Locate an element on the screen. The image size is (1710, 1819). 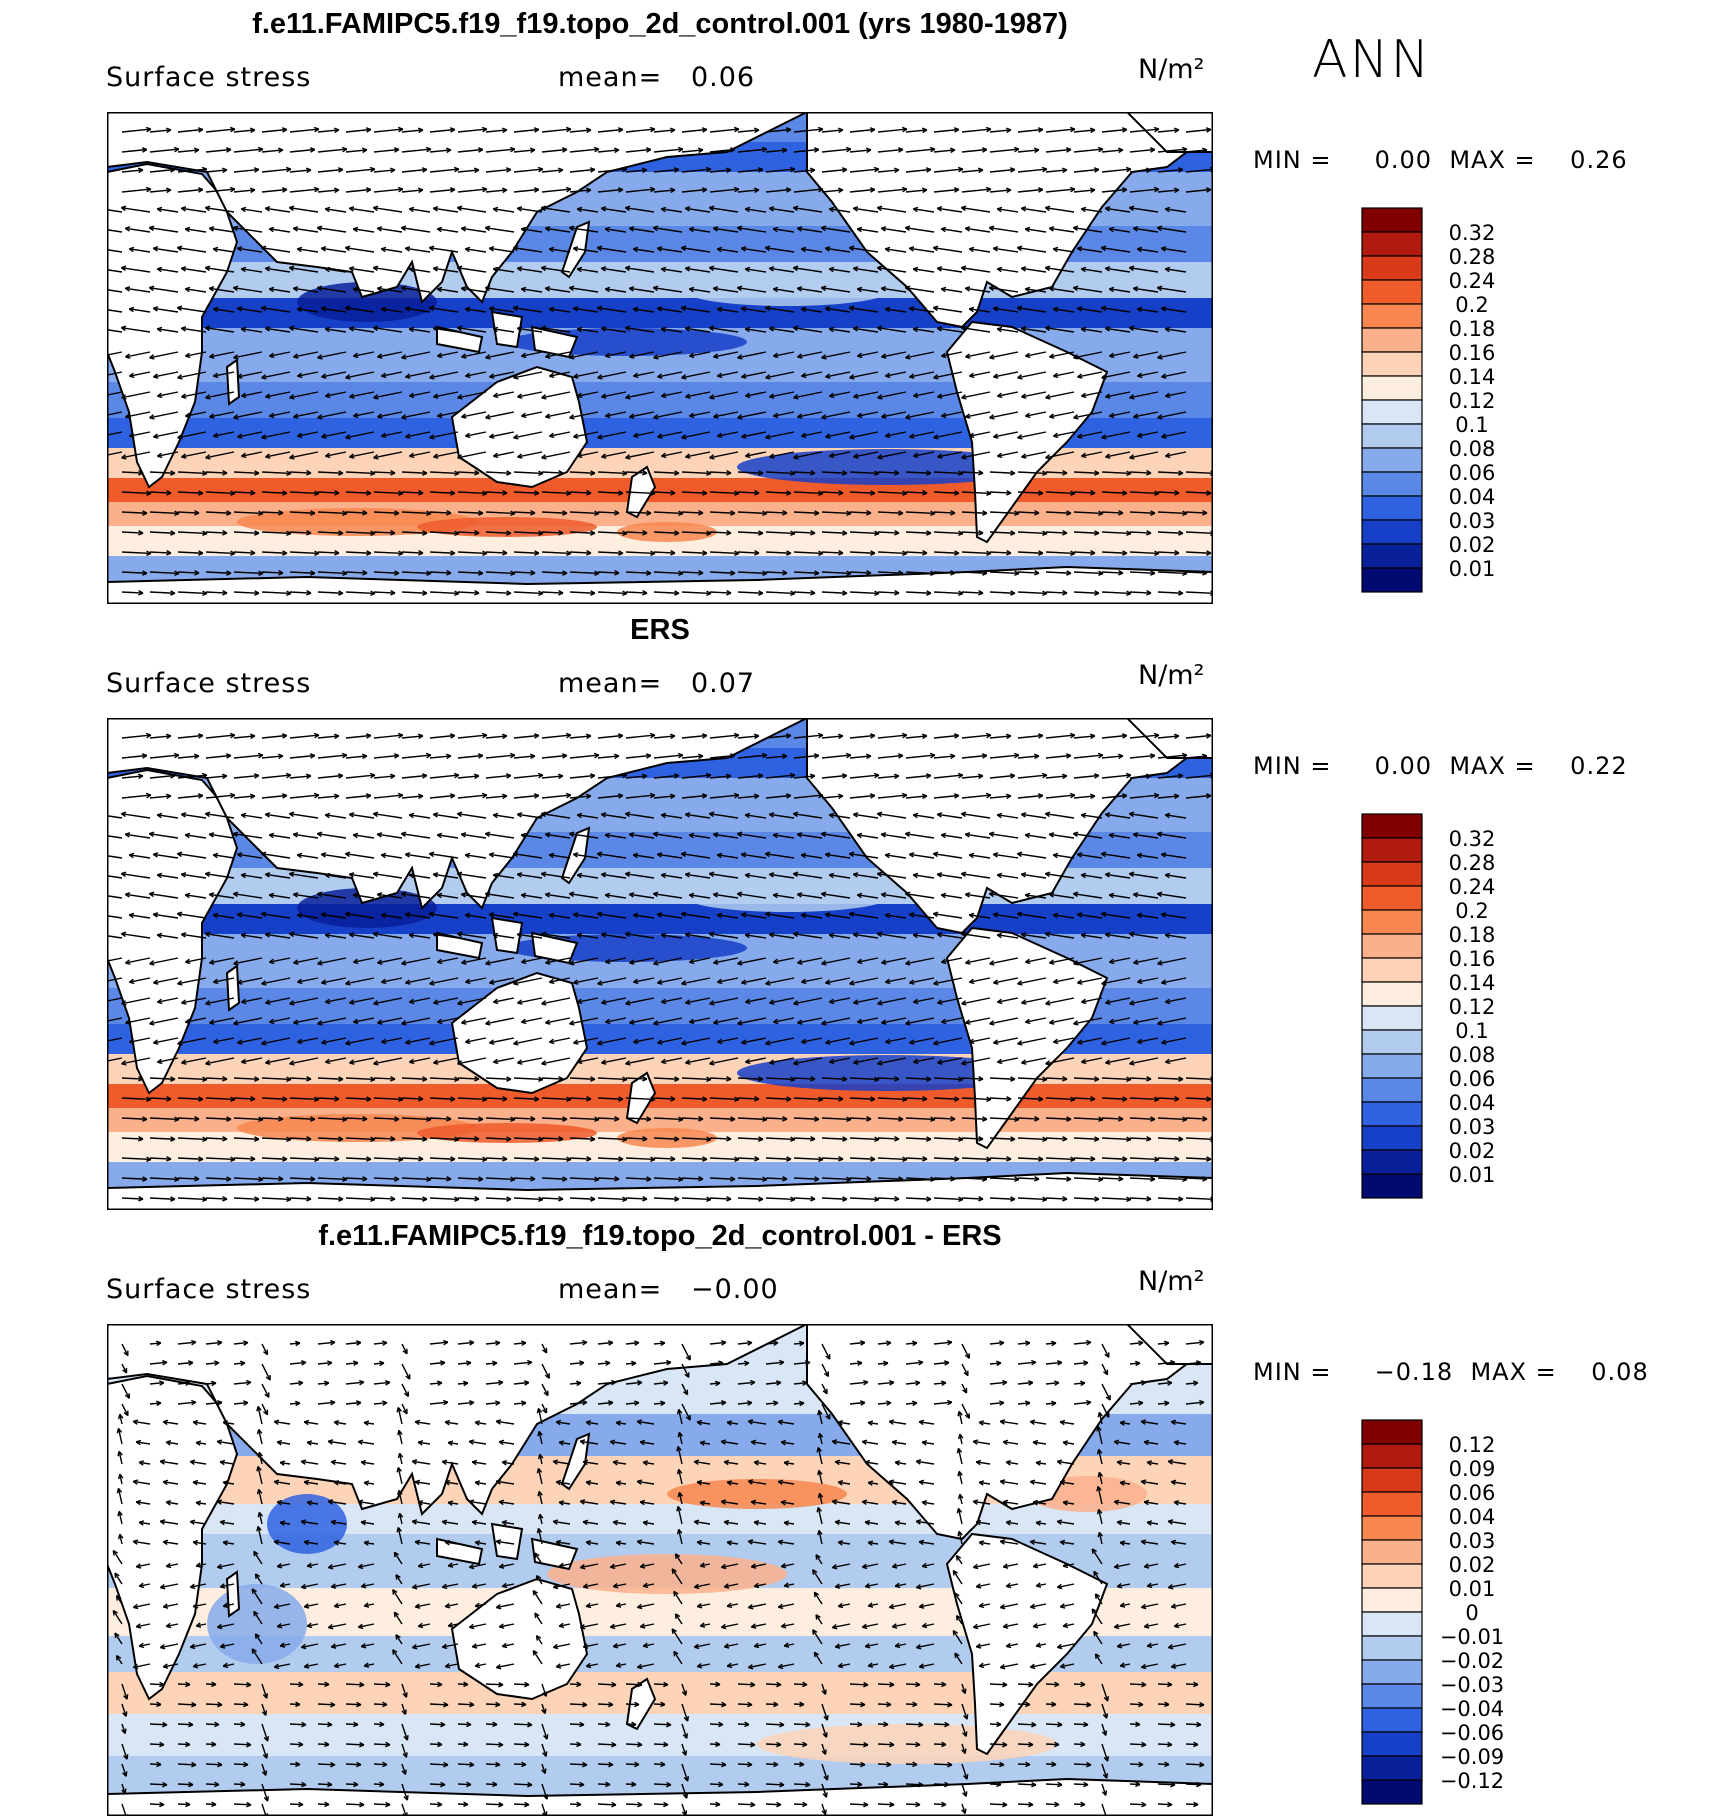
colorbar-tick-label: −0.04 is located at coordinates (1472, 1709).